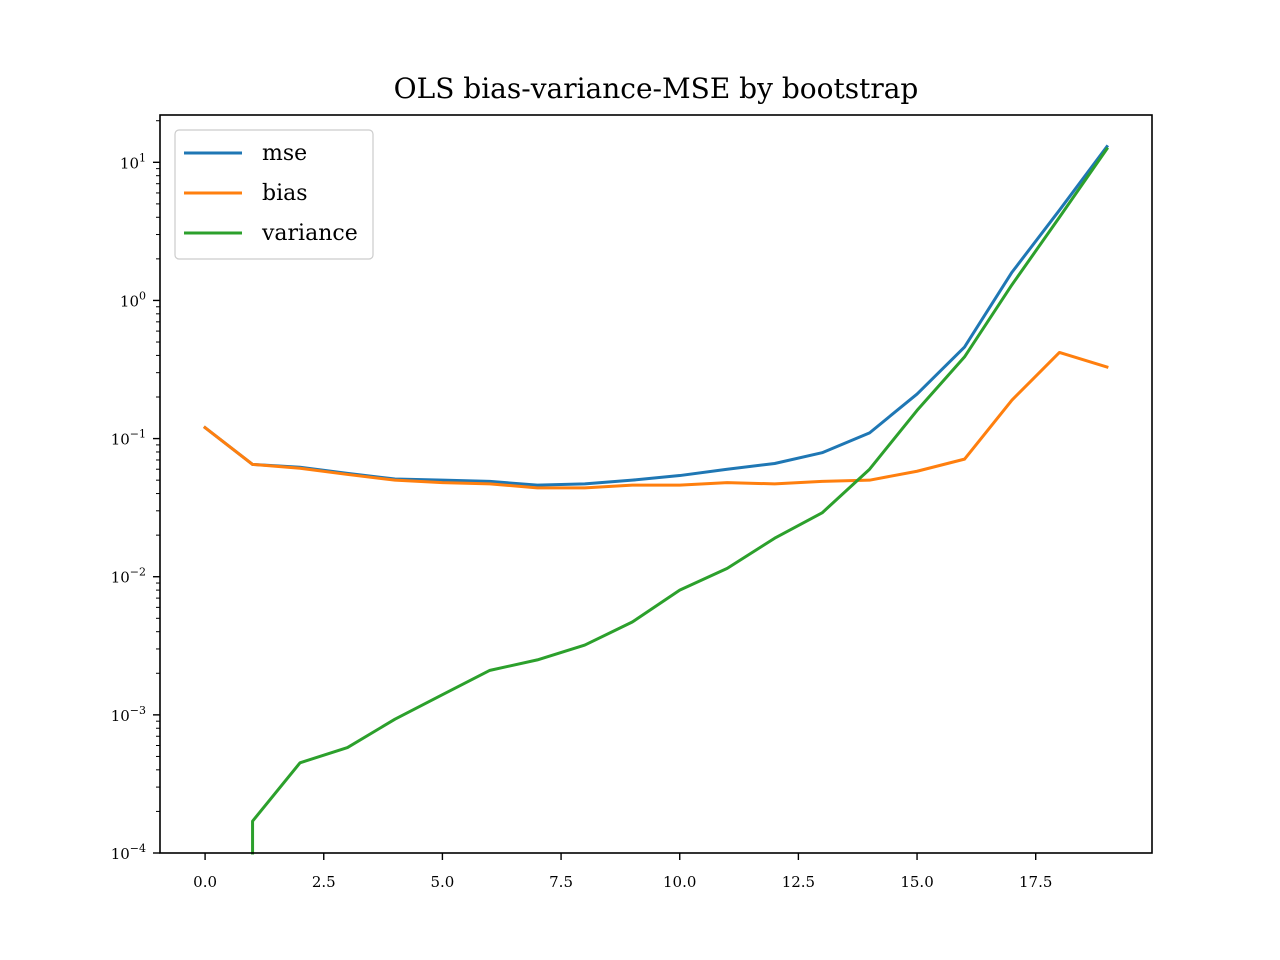  I want to click on x-tick-label: 5.0, so click(442, 882).